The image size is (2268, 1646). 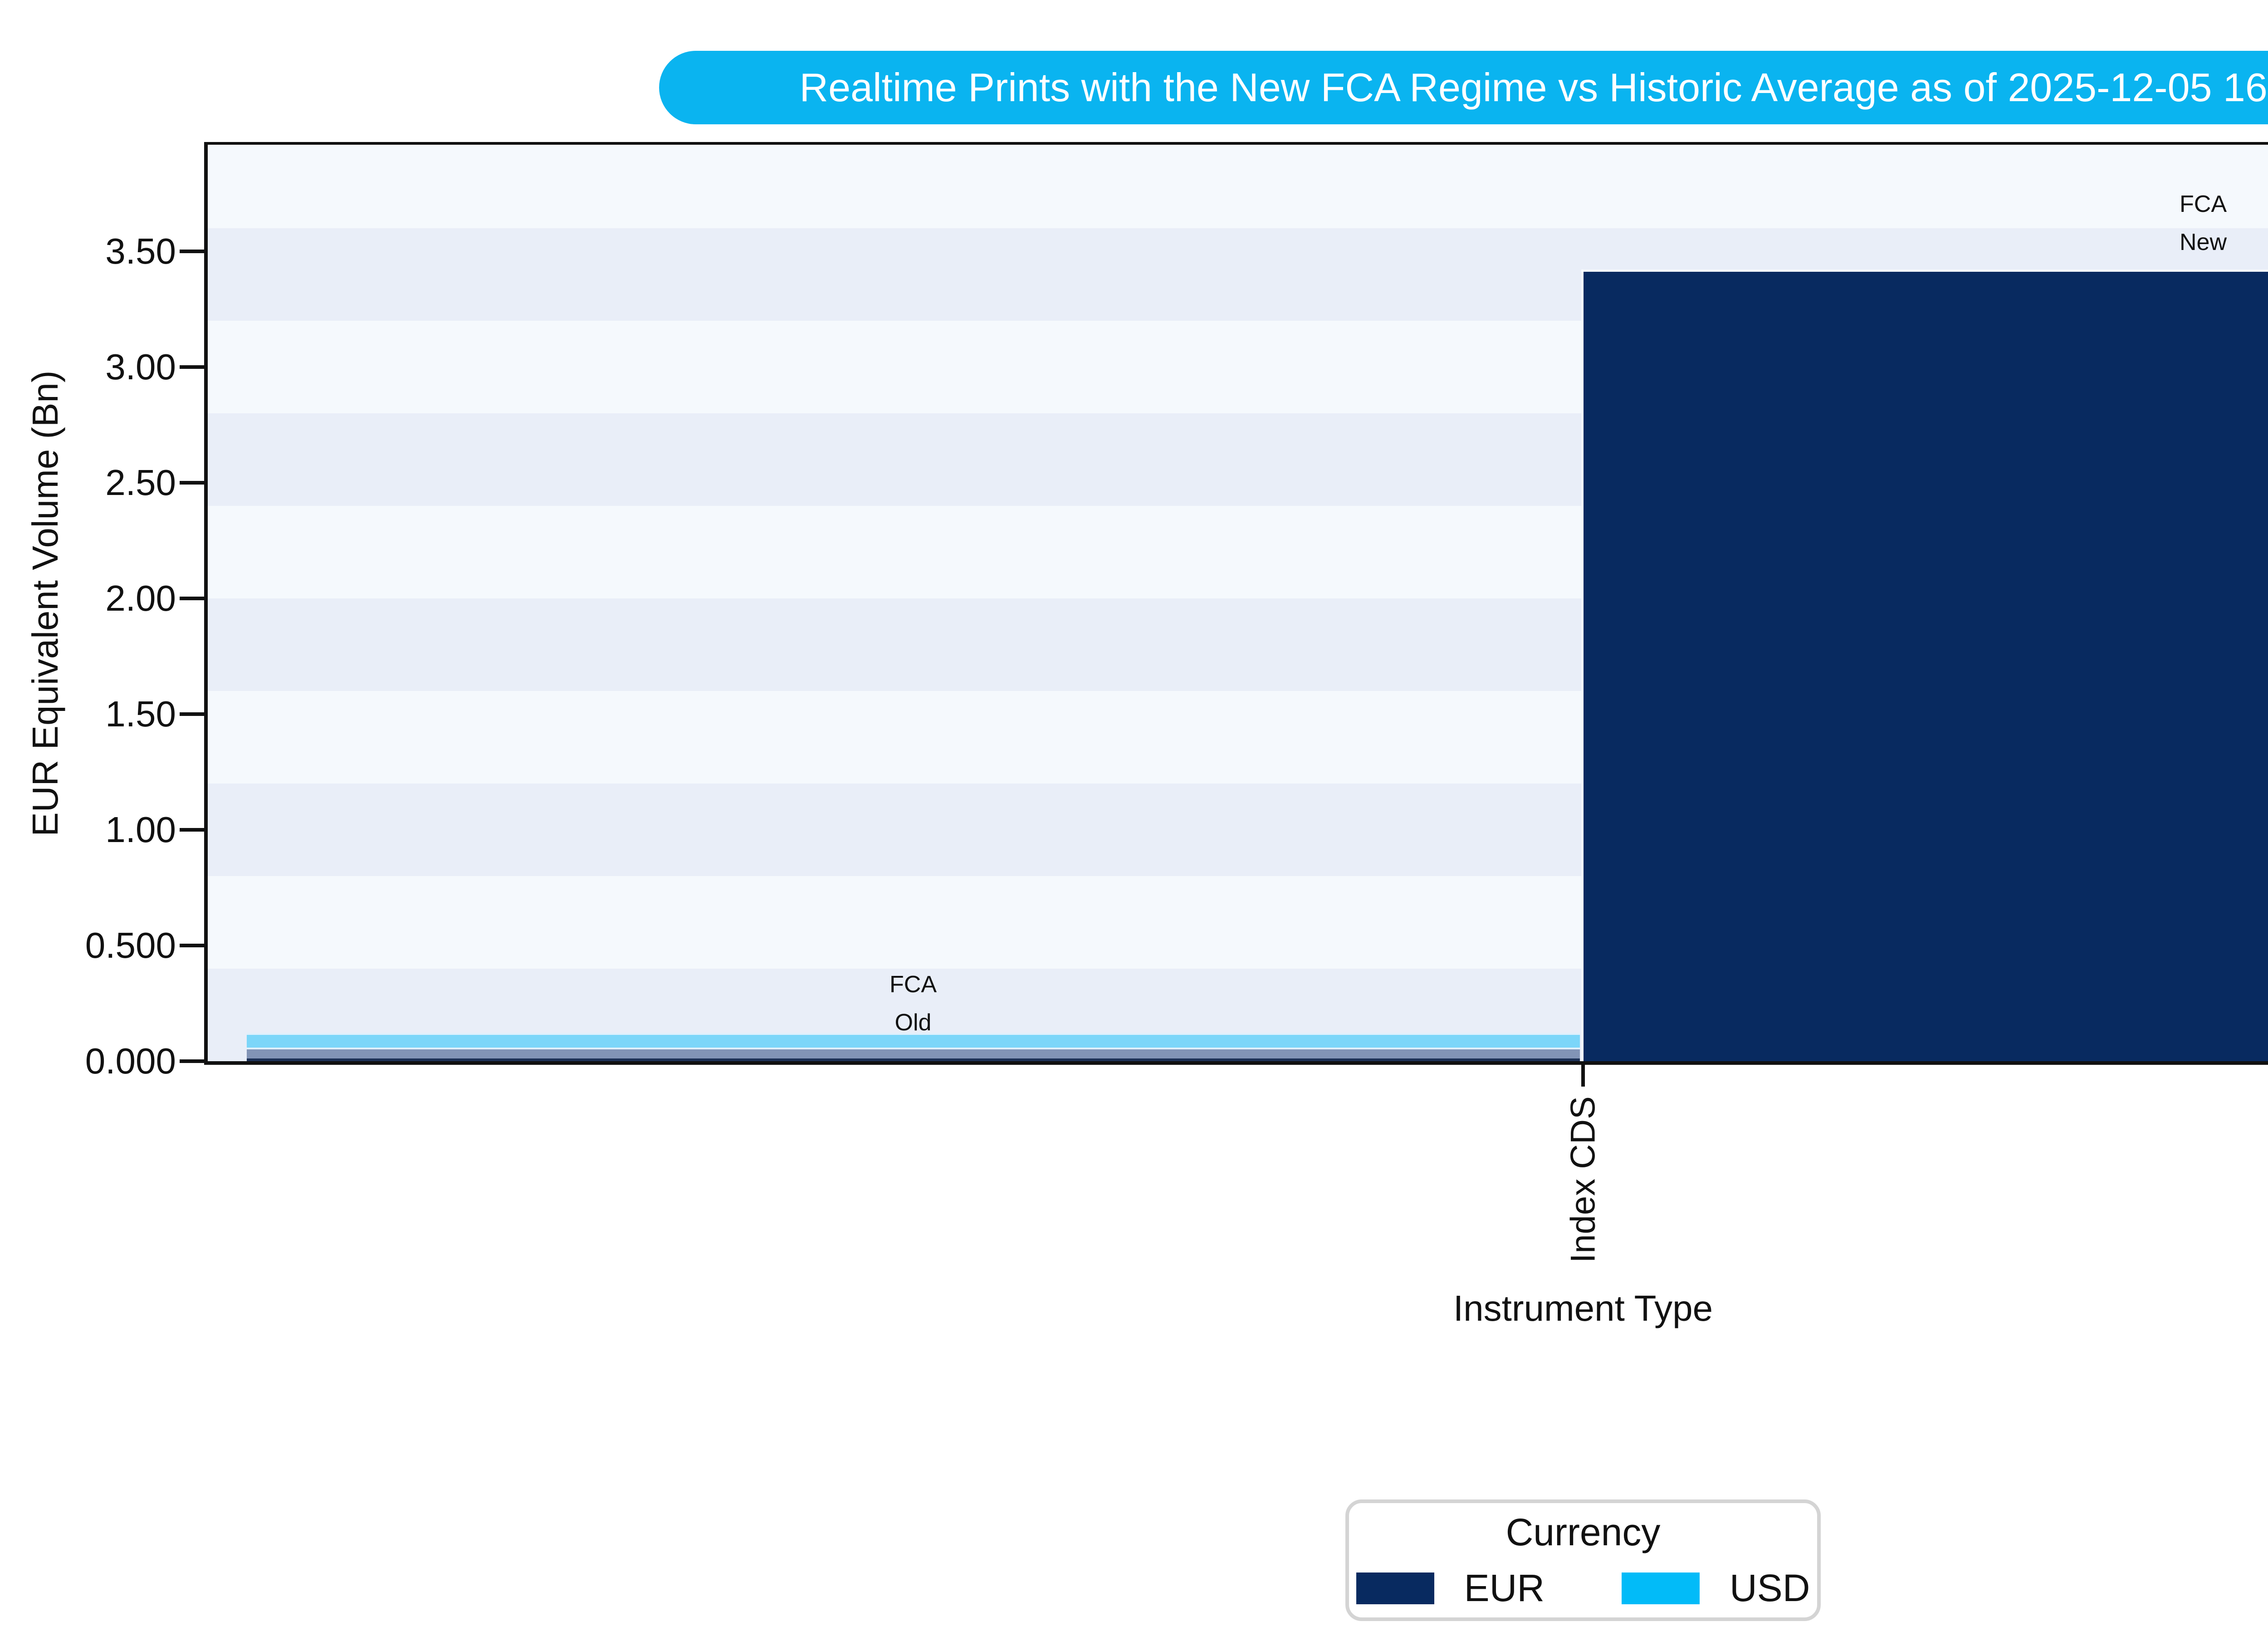 I want to click on legend-title: Currency, so click(x=1583, y=1532).